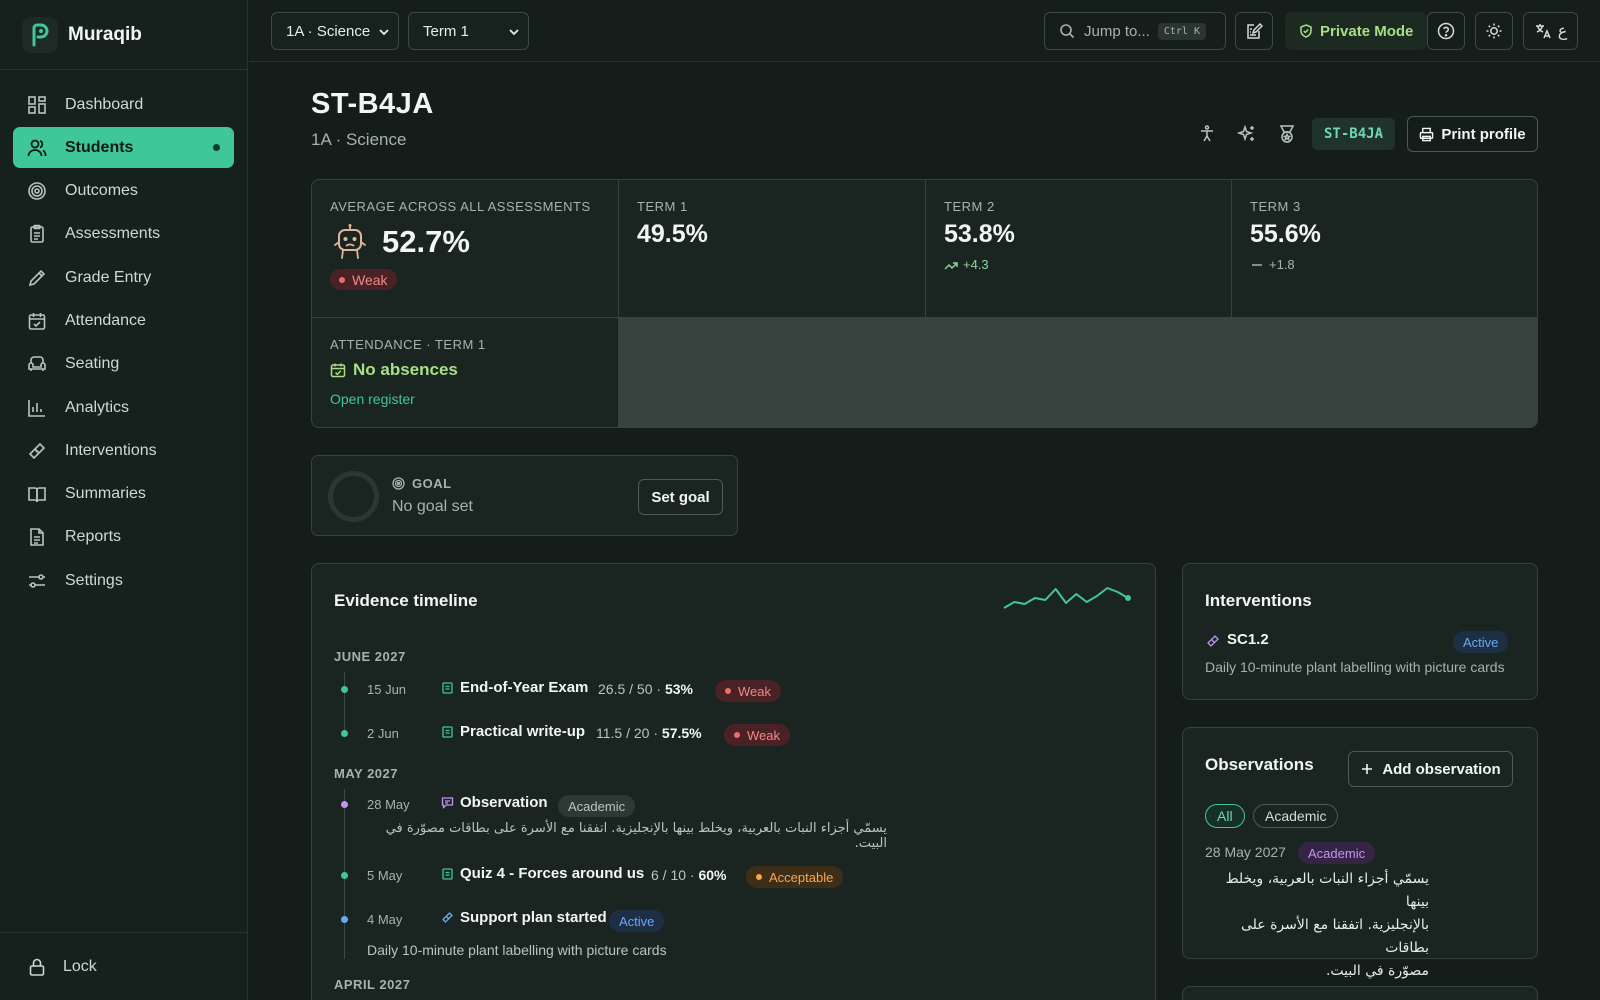 This screenshot has height=1000, width=1600. I want to click on attendance-label: Attendance · Term 1, so click(408, 344).